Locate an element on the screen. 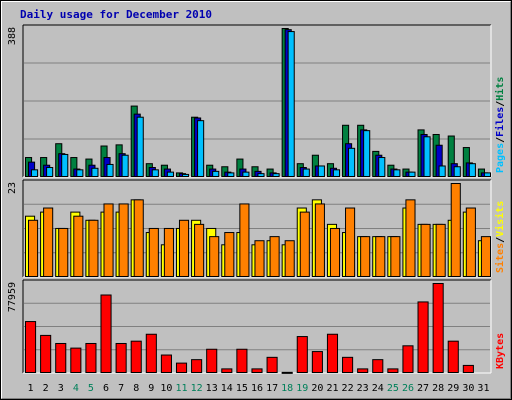  panel-visits-sites-scale-label: 23 is located at coordinates (12, 188).